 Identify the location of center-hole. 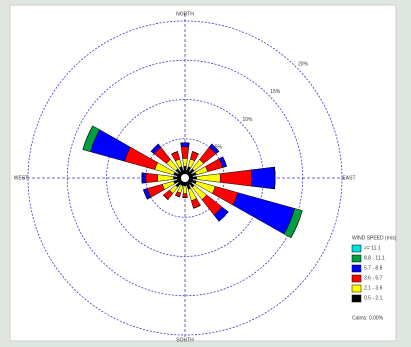
(185, 178).